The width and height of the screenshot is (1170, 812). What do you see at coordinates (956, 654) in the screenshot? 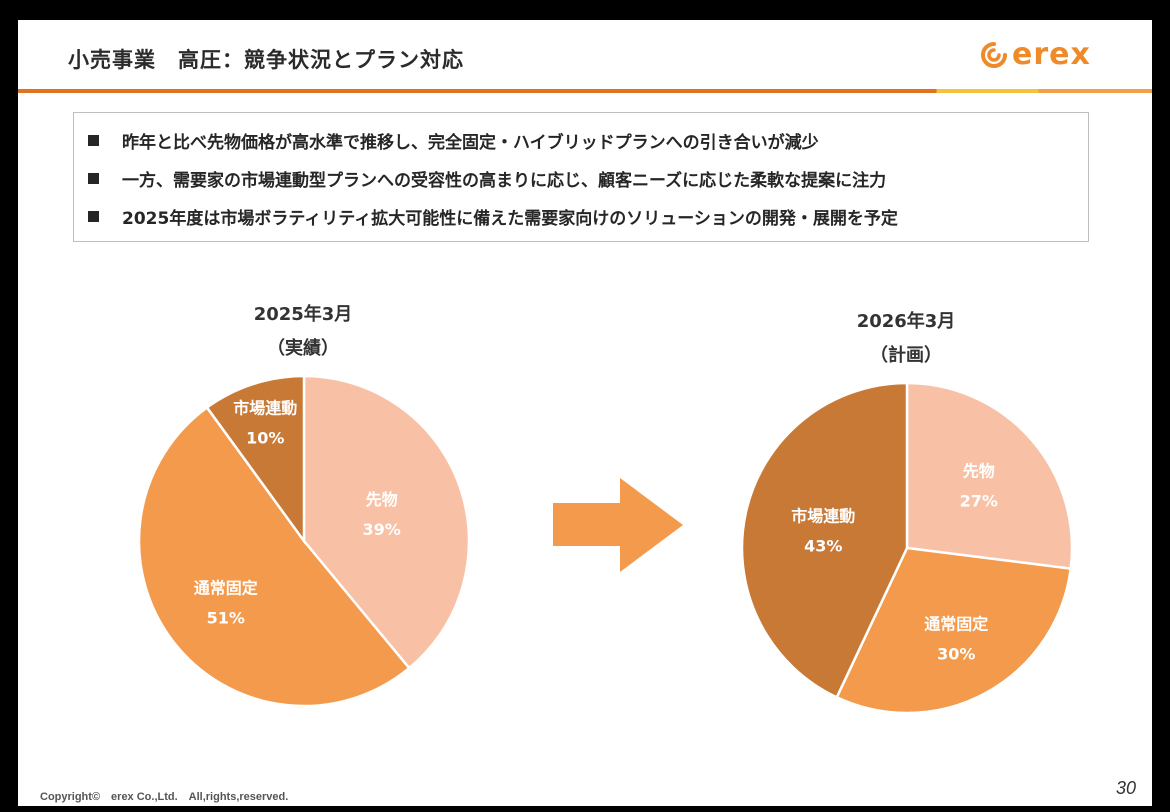
I see `pie-2026-value-fixed: 30%` at bounding box center [956, 654].